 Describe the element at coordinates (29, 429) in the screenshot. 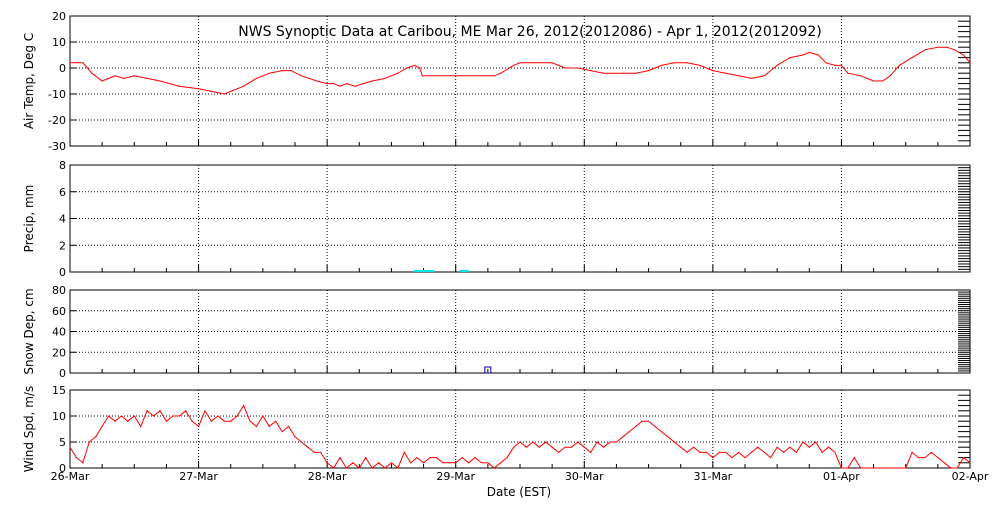

I see `y-axis-label-wind: Wind Spd, m/s` at that location.